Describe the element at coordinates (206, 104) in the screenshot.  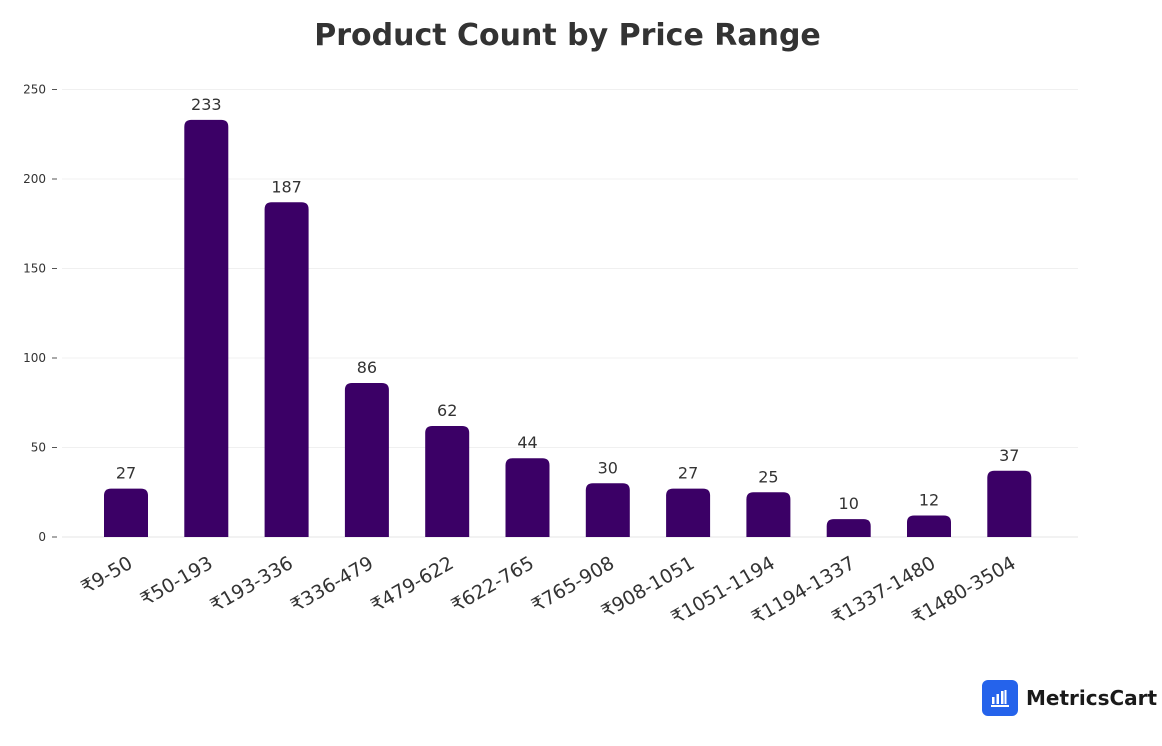
I see `data-label: 233` at that location.